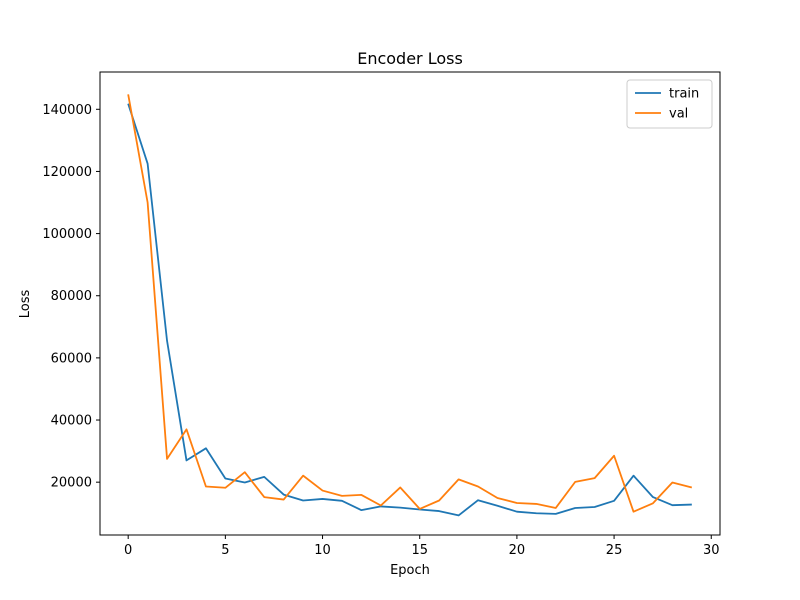 The image size is (800, 600). What do you see at coordinates (67, 234) in the screenshot?
I see `y-tick-label: 100000` at bounding box center [67, 234].